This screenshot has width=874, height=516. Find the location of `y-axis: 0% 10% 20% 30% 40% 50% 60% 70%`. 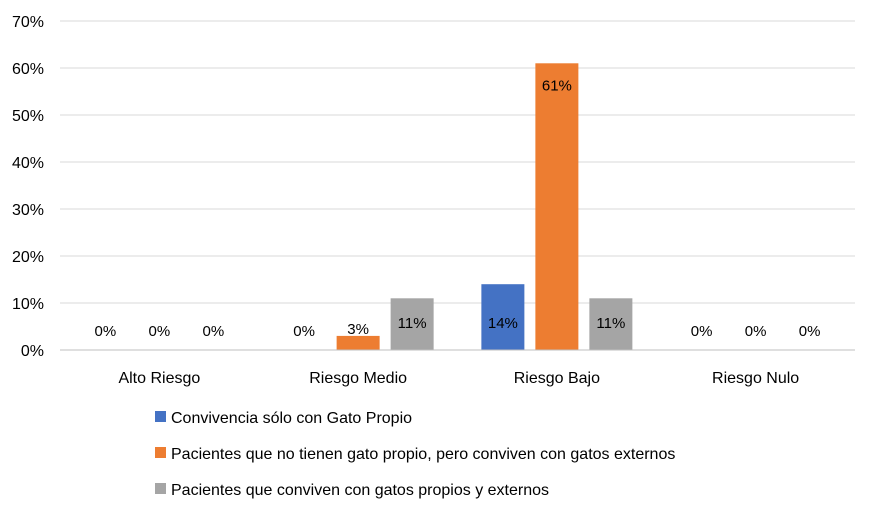

y-axis: 0% 10% 20% 30% 40% 50% 60% 70% is located at coordinates (28, 187).